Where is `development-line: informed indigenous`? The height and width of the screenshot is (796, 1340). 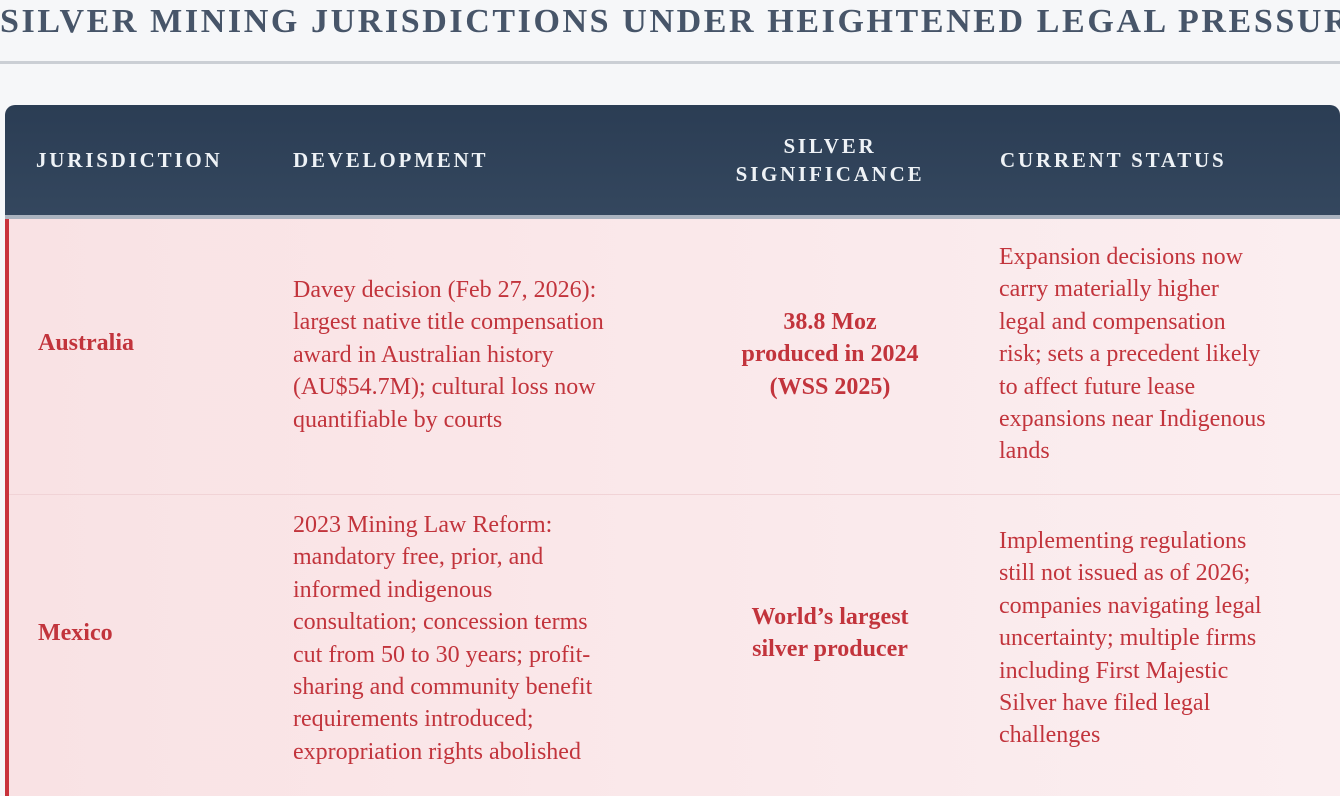
development-line: informed indigenous is located at coordinates (393, 589).